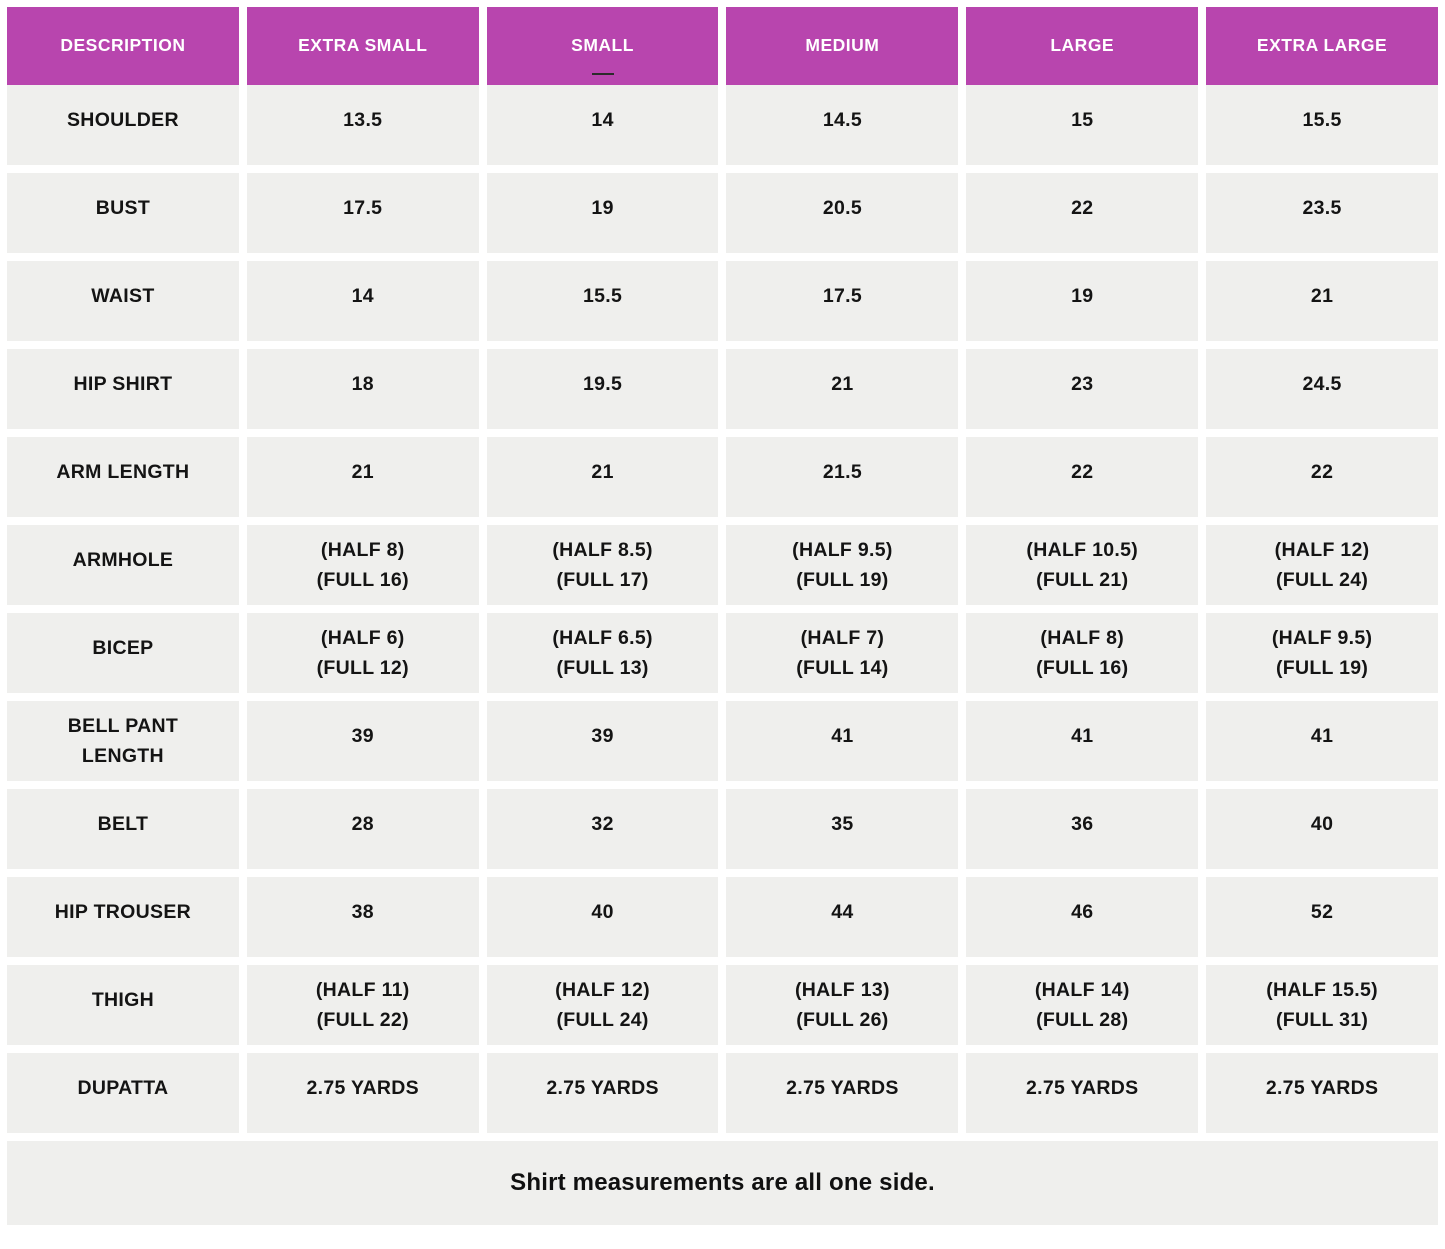 This screenshot has width=1445, height=1249. Describe the element at coordinates (123, 119) in the screenshot. I see `cell-text: SHOULDER` at that location.